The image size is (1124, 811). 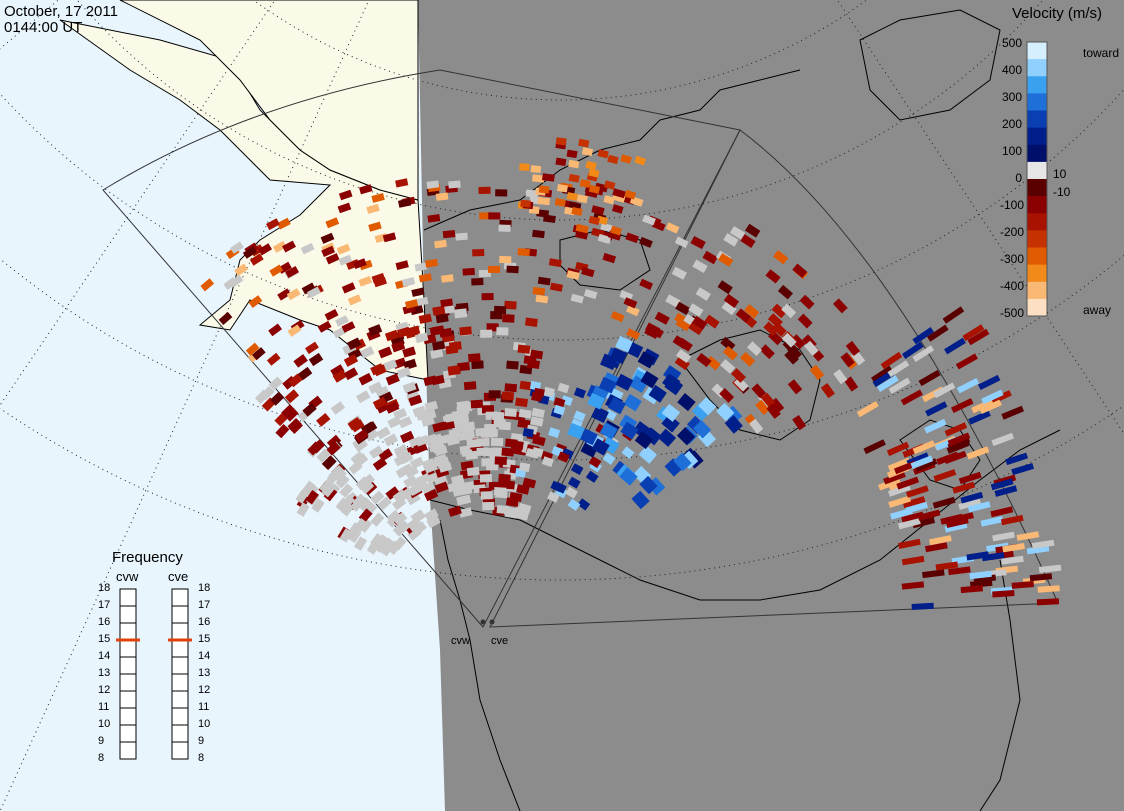 What do you see at coordinates (43, 27) in the screenshot?
I see `time-label: 0144:00 UT` at bounding box center [43, 27].